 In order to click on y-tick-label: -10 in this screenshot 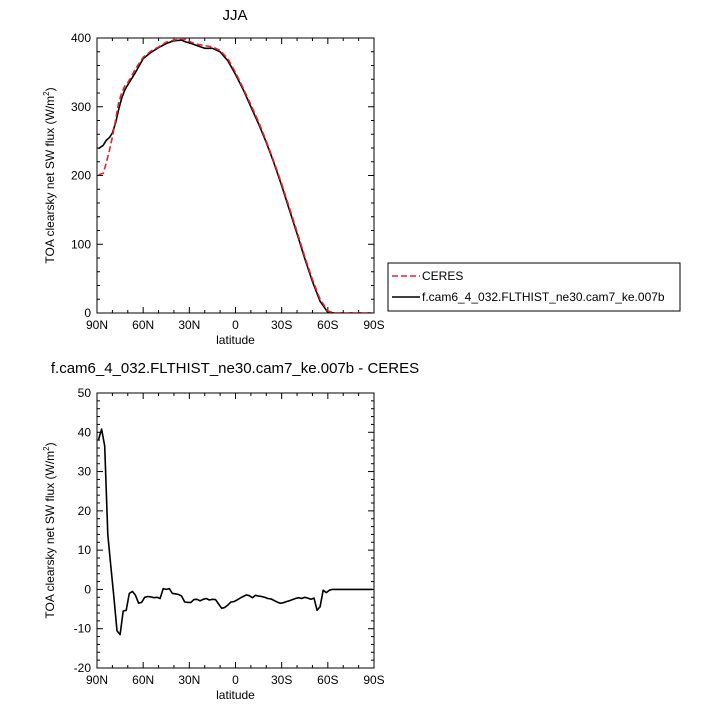, I will do `click(83, 629)`.